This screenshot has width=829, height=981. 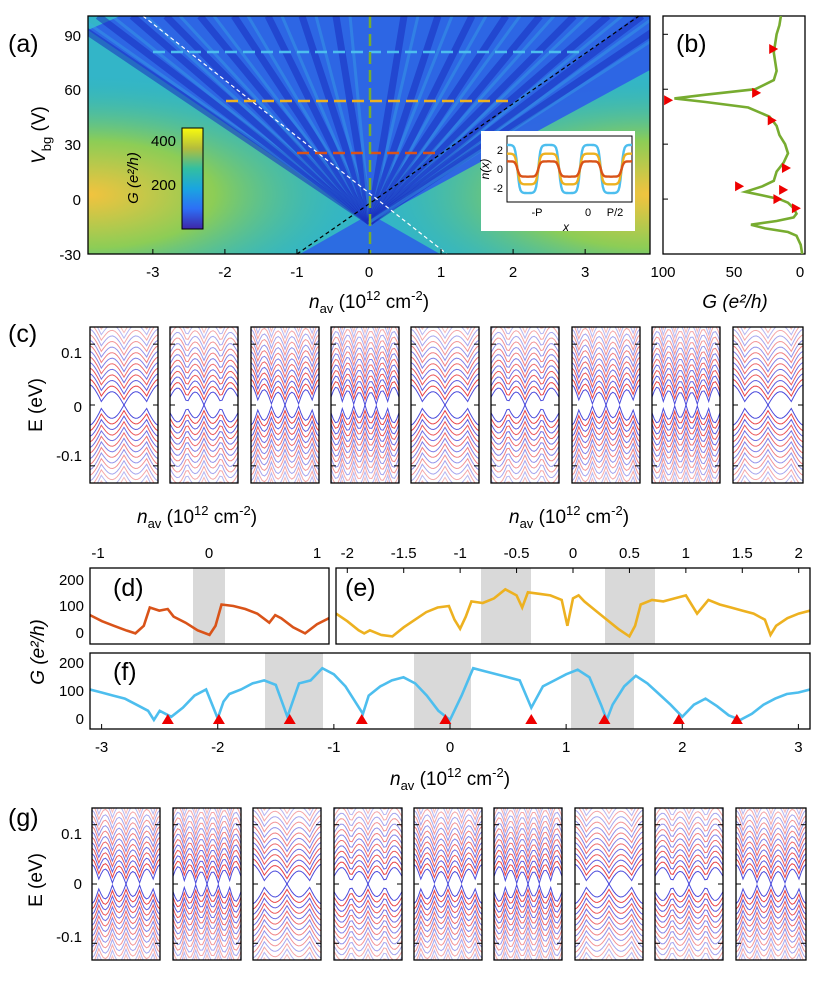 I want to click on panel-f-xtick: 0, so click(x=450, y=747).